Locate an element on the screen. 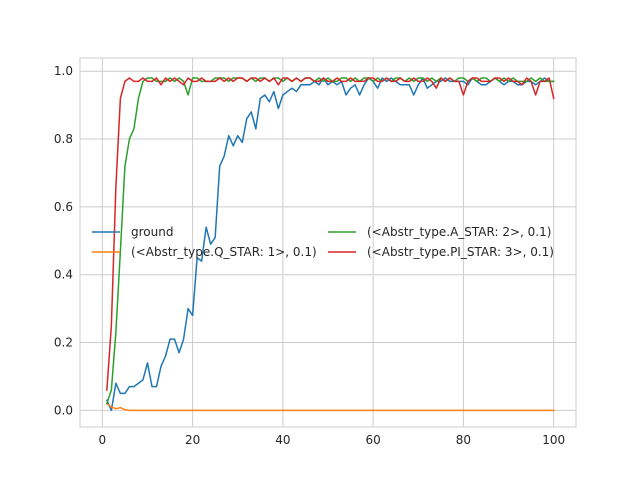 This screenshot has height=480, width=640. legend-label-0: ground is located at coordinates (152, 232).